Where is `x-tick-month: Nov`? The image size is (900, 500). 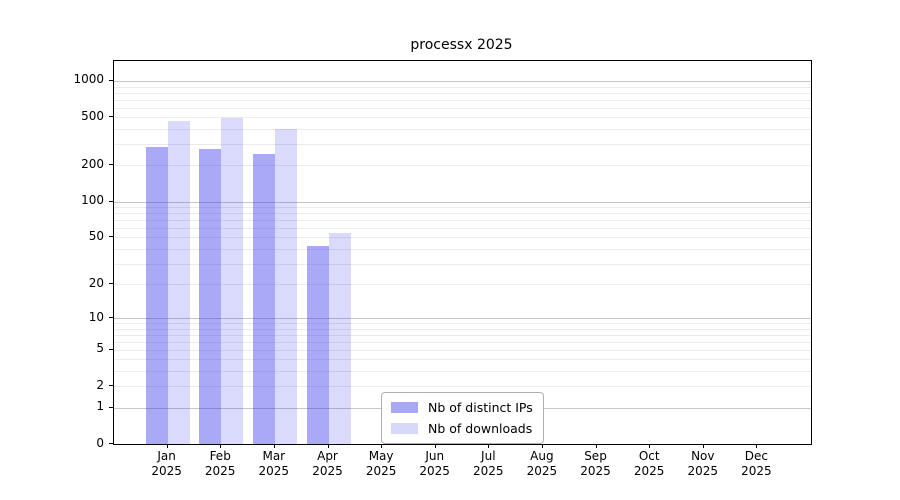
x-tick-month: Nov is located at coordinates (703, 456).